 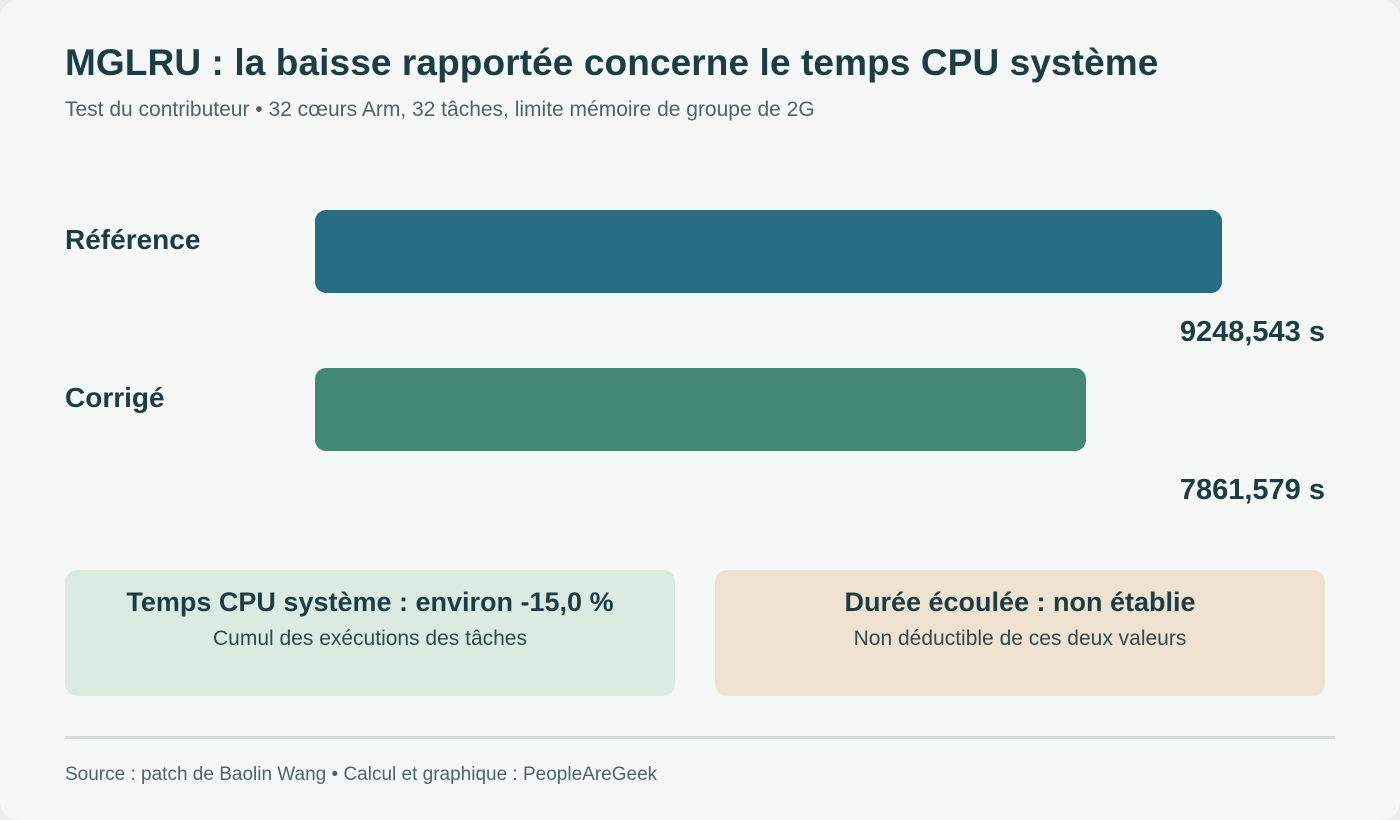 I want to click on footer-divider, so click(x=700, y=737).